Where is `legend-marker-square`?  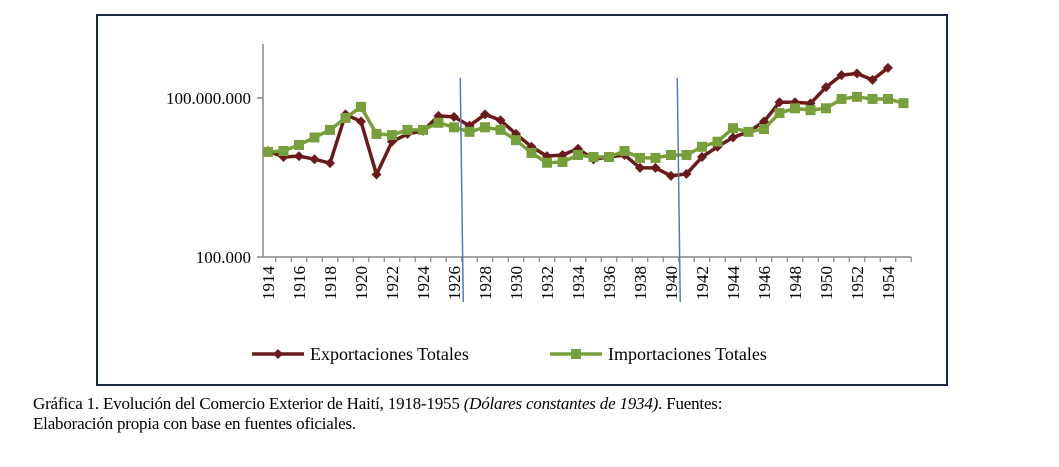 legend-marker-square is located at coordinates (576, 354).